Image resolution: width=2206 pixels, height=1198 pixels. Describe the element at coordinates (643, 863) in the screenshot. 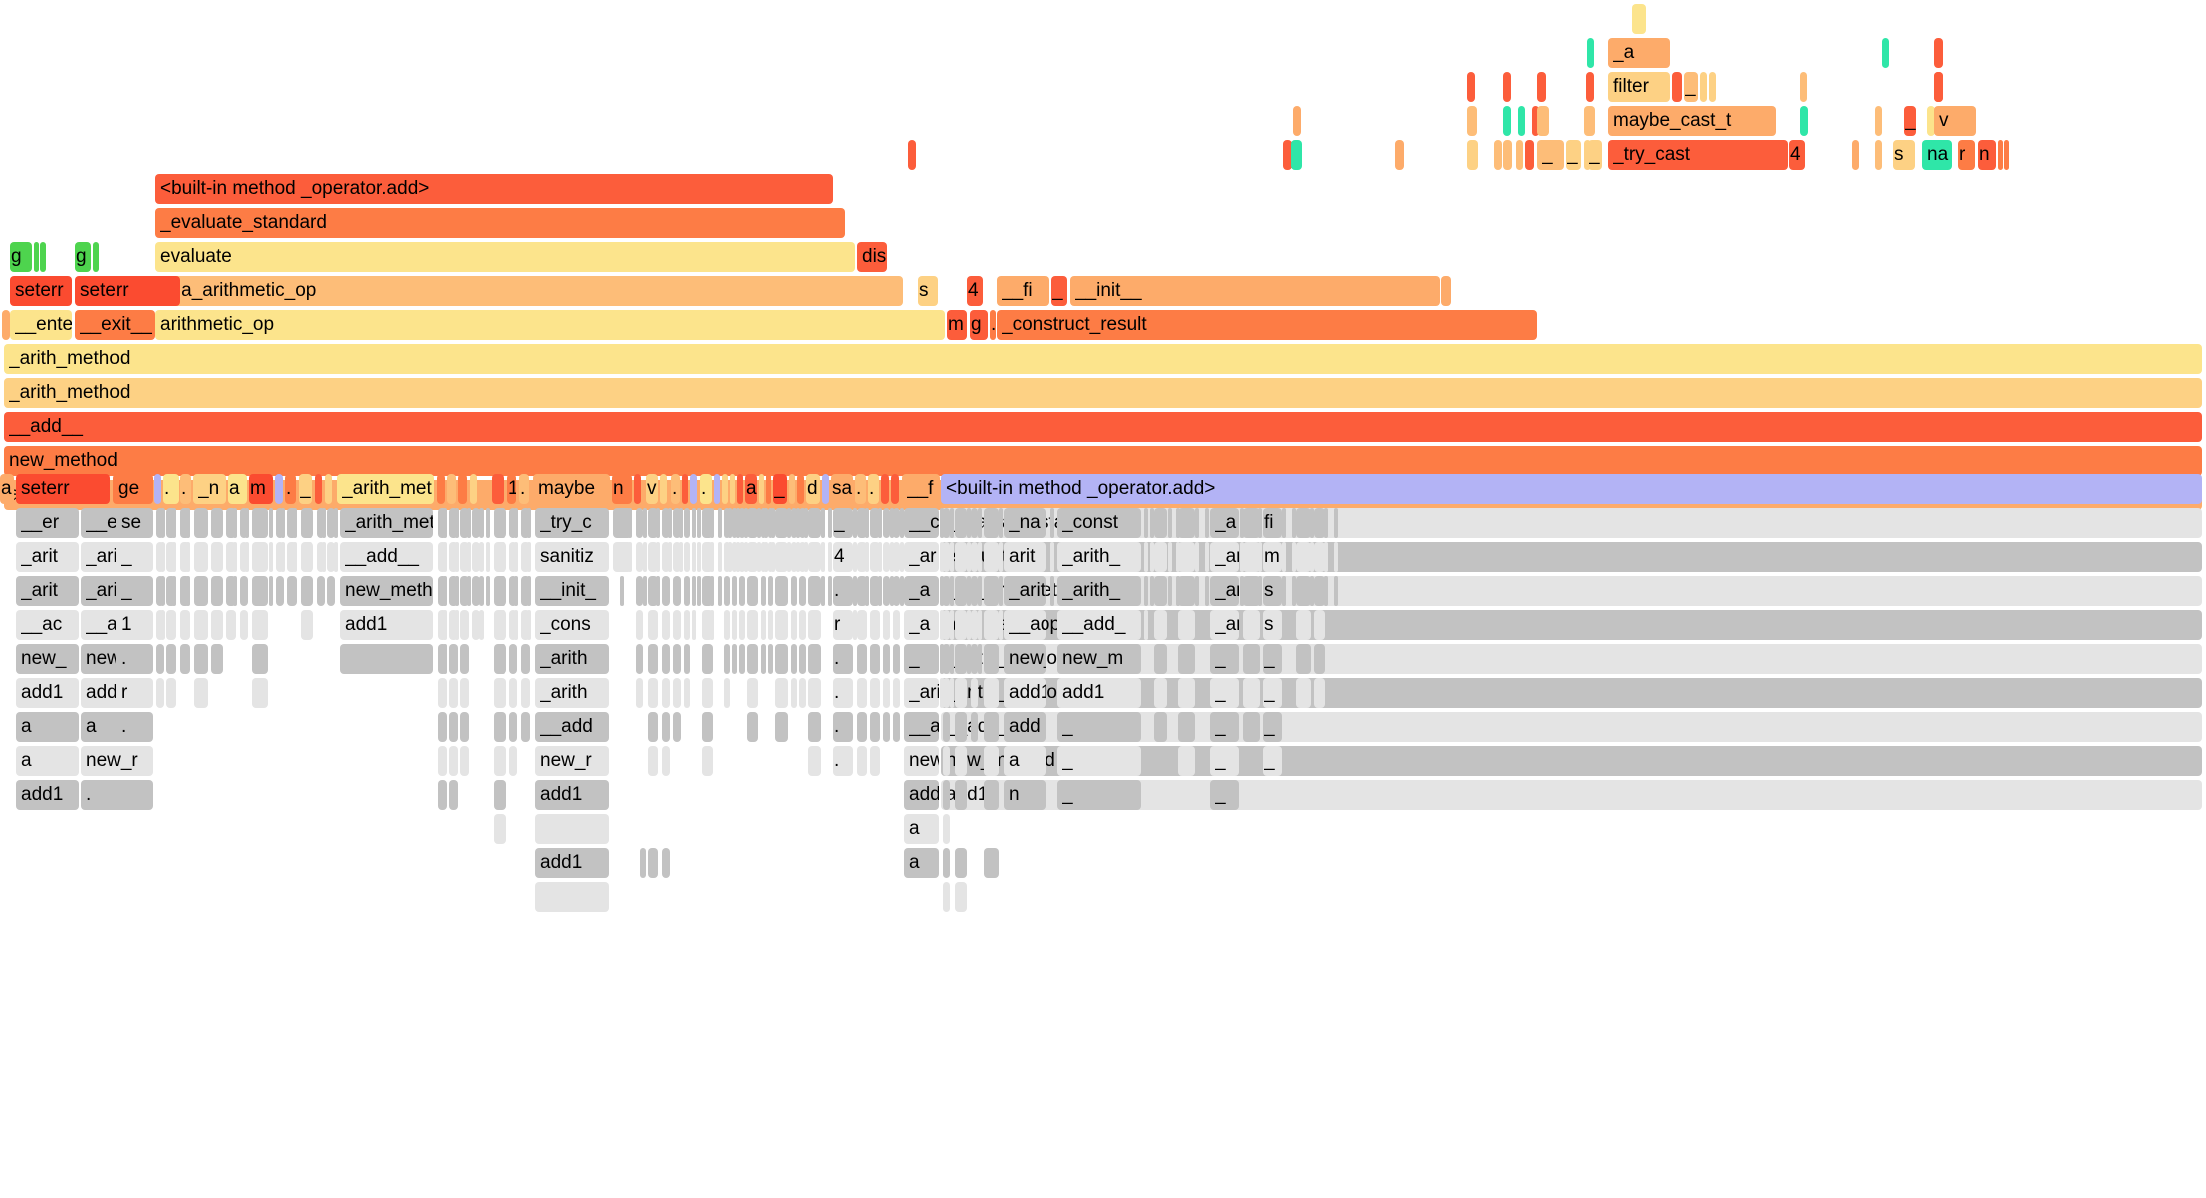

I see `flame-frame-dim-deep` at that location.